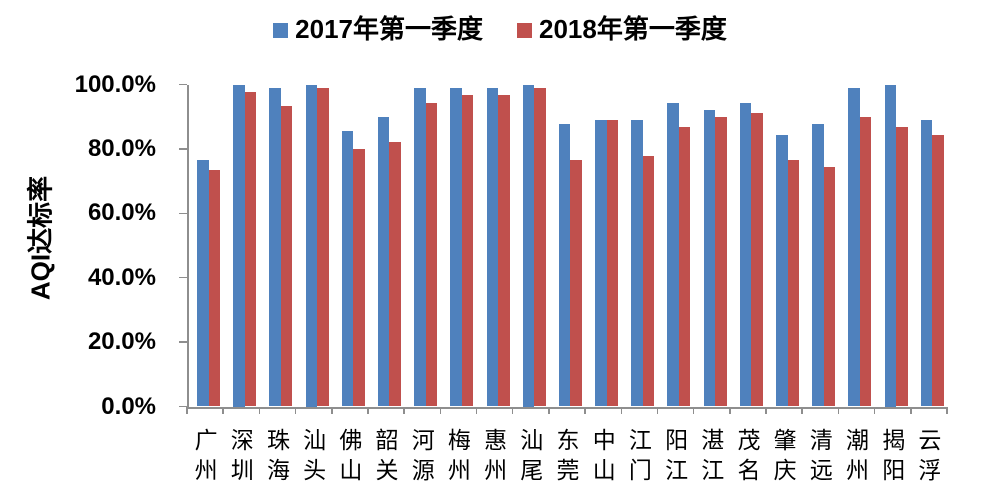 Image resolution: width=1000 pixels, height=499 pixels. What do you see at coordinates (121, 148) in the screenshot?
I see `y-axis-tick-label: 80.0%` at bounding box center [121, 148].